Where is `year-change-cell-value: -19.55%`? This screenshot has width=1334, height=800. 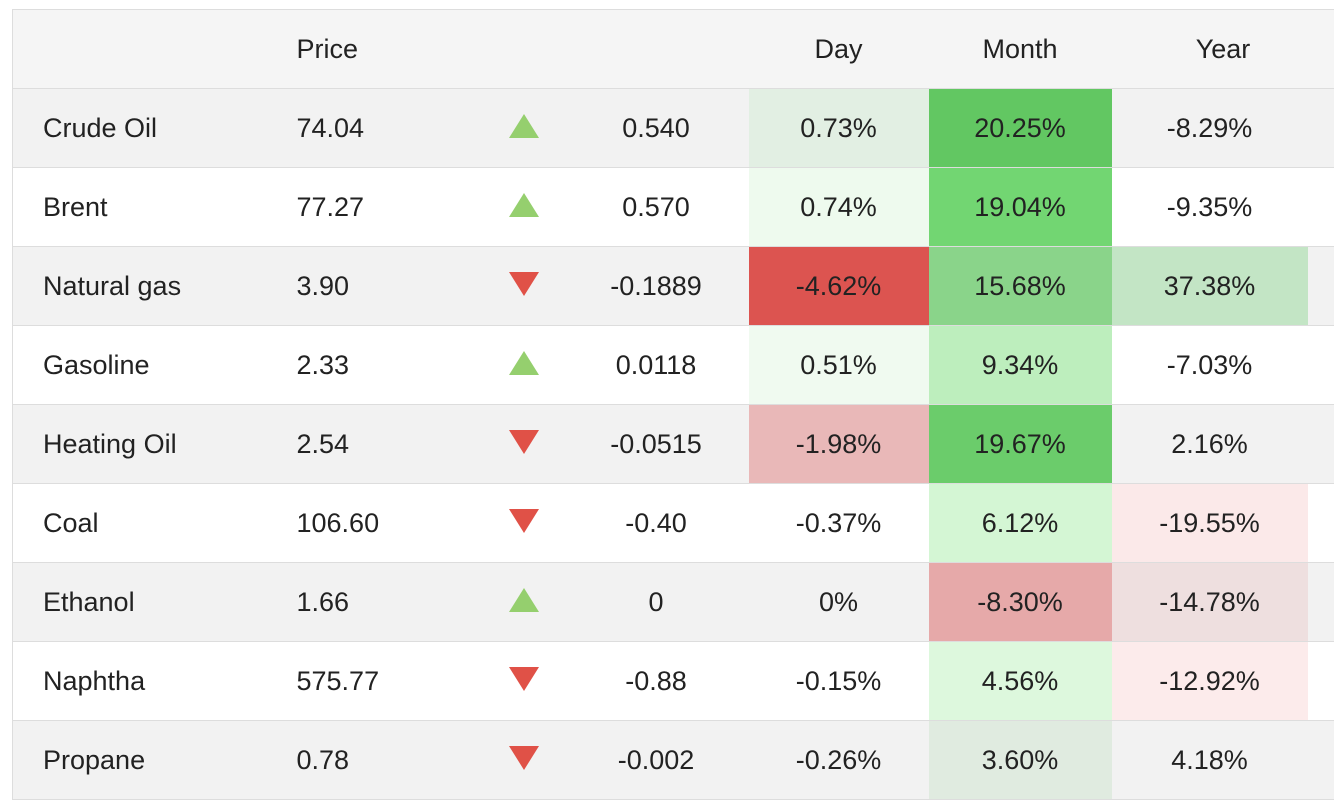
year-change-cell-value: -19.55% is located at coordinates (1209, 522).